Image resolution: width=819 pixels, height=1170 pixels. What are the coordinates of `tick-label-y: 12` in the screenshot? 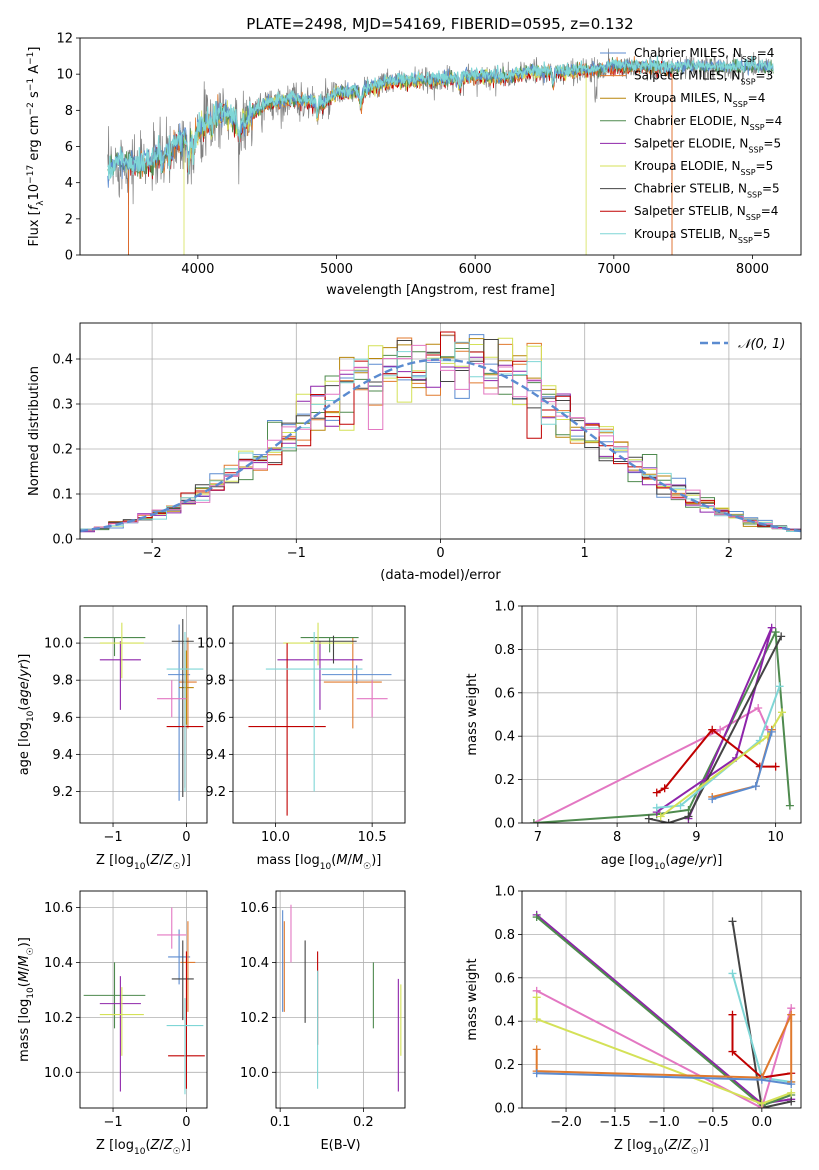 It's located at (64, 39).